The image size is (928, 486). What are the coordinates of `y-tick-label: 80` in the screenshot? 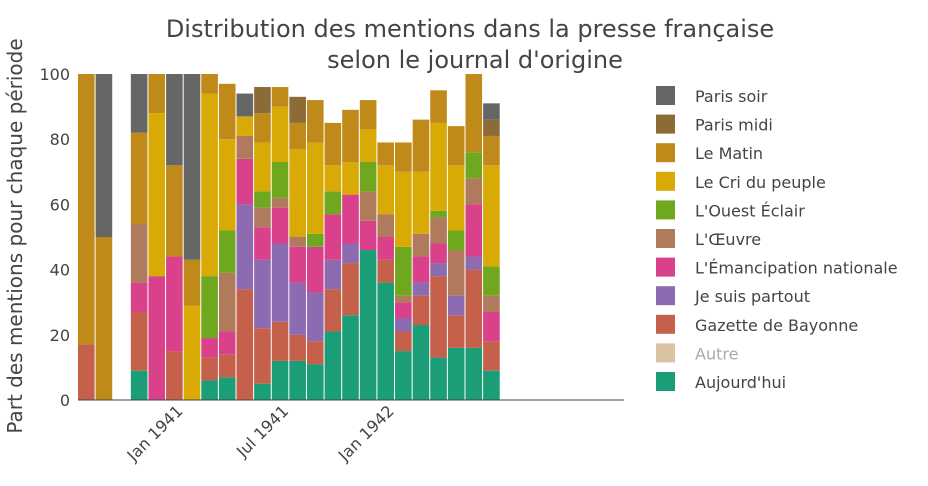 It's located at (60, 139).